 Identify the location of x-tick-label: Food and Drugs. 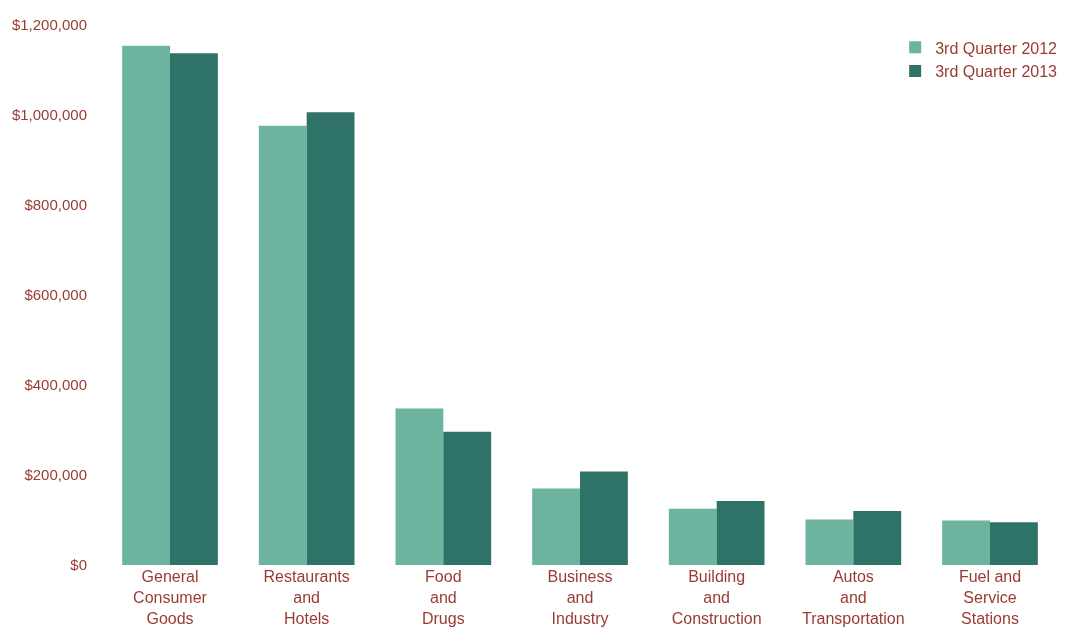
(443, 597).